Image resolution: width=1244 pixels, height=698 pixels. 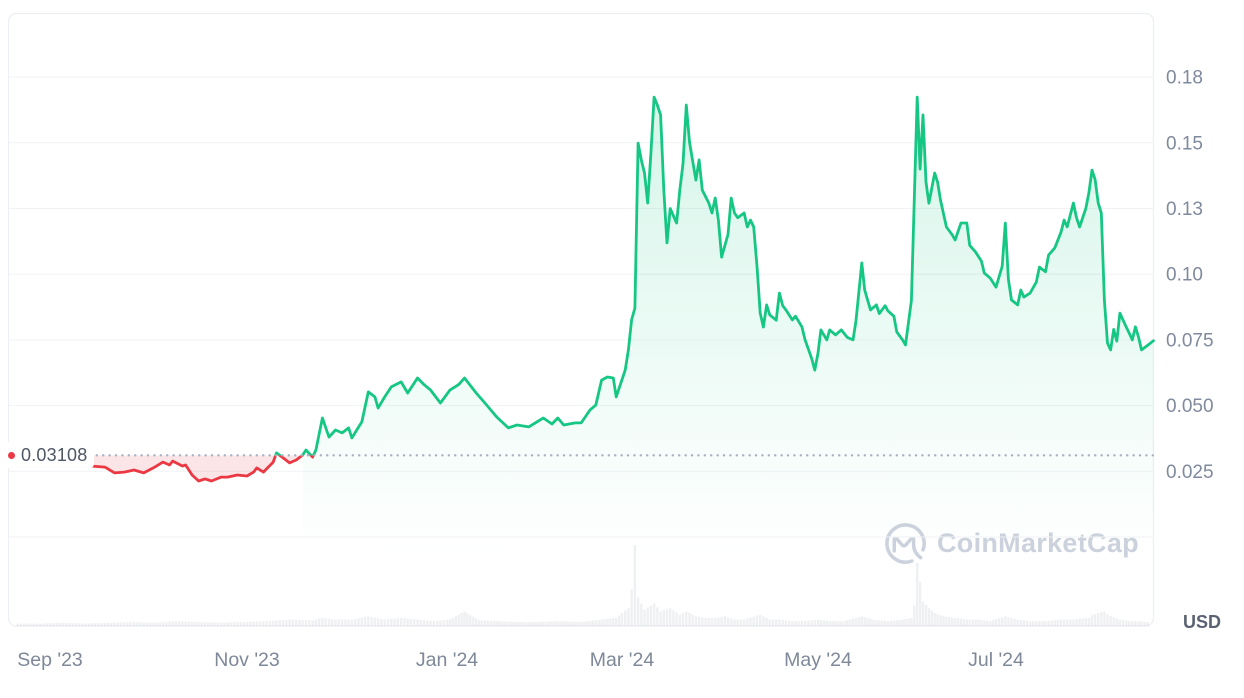 I want to click on reference-price-label: 0.03108, so click(x=49, y=455).